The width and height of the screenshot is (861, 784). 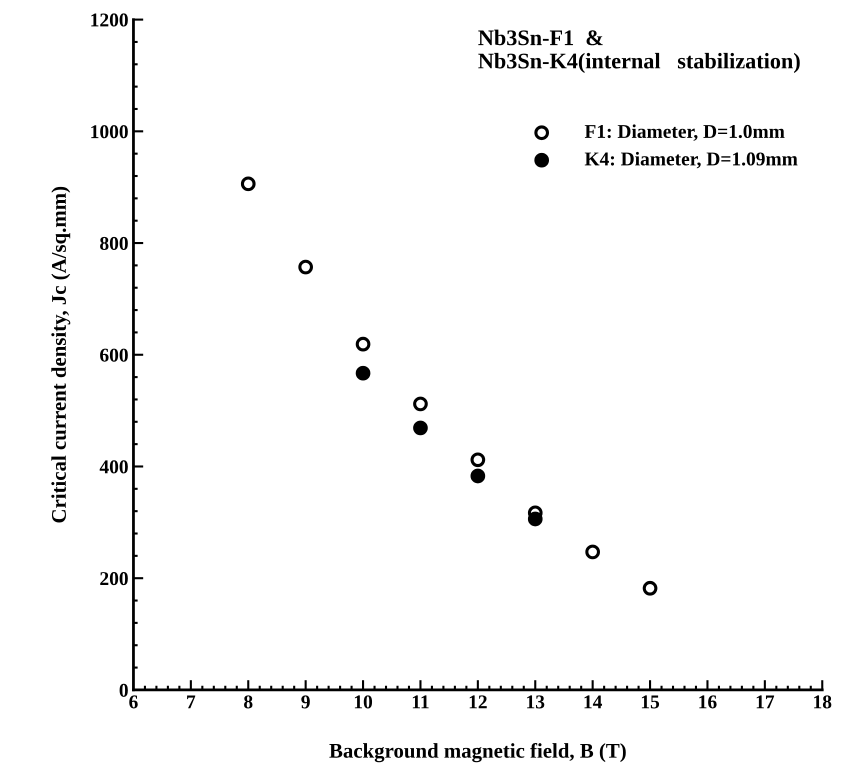 What do you see at coordinates (708, 701) in the screenshot?
I see `x-tick-label: 16` at bounding box center [708, 701].